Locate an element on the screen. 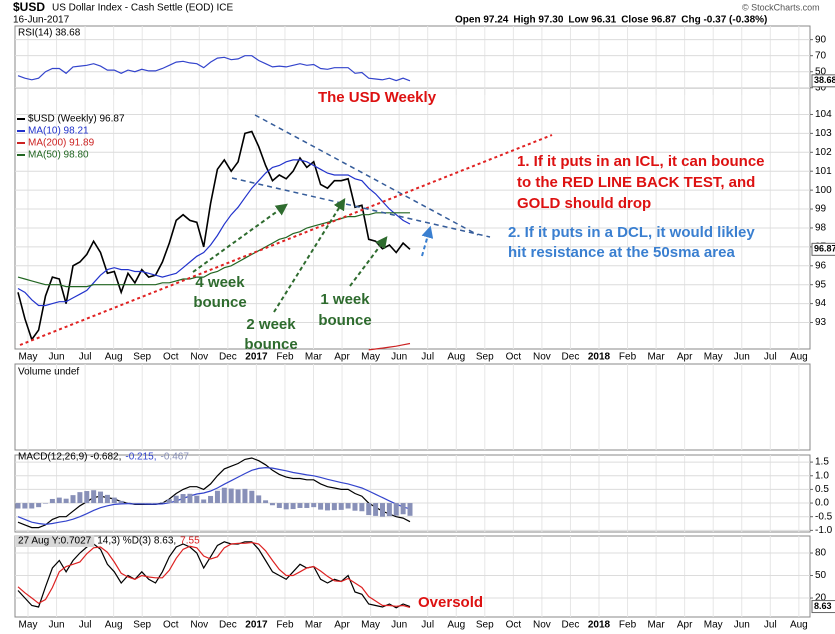 The height and width of the screenshot is (634, 835). crosshair-tag-box is located at coordinates (55, 541).